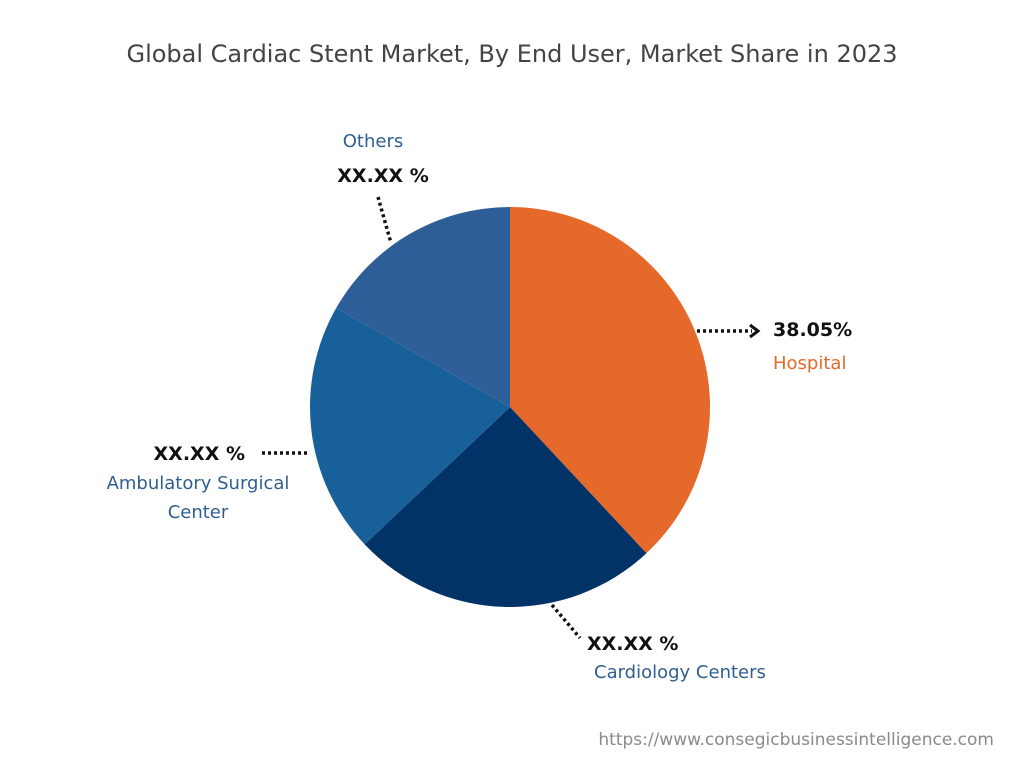  Describe the element at coordinates (198, 498) in the screenshot. I see `category-label: Ambulatory Surgical Center` at that location.